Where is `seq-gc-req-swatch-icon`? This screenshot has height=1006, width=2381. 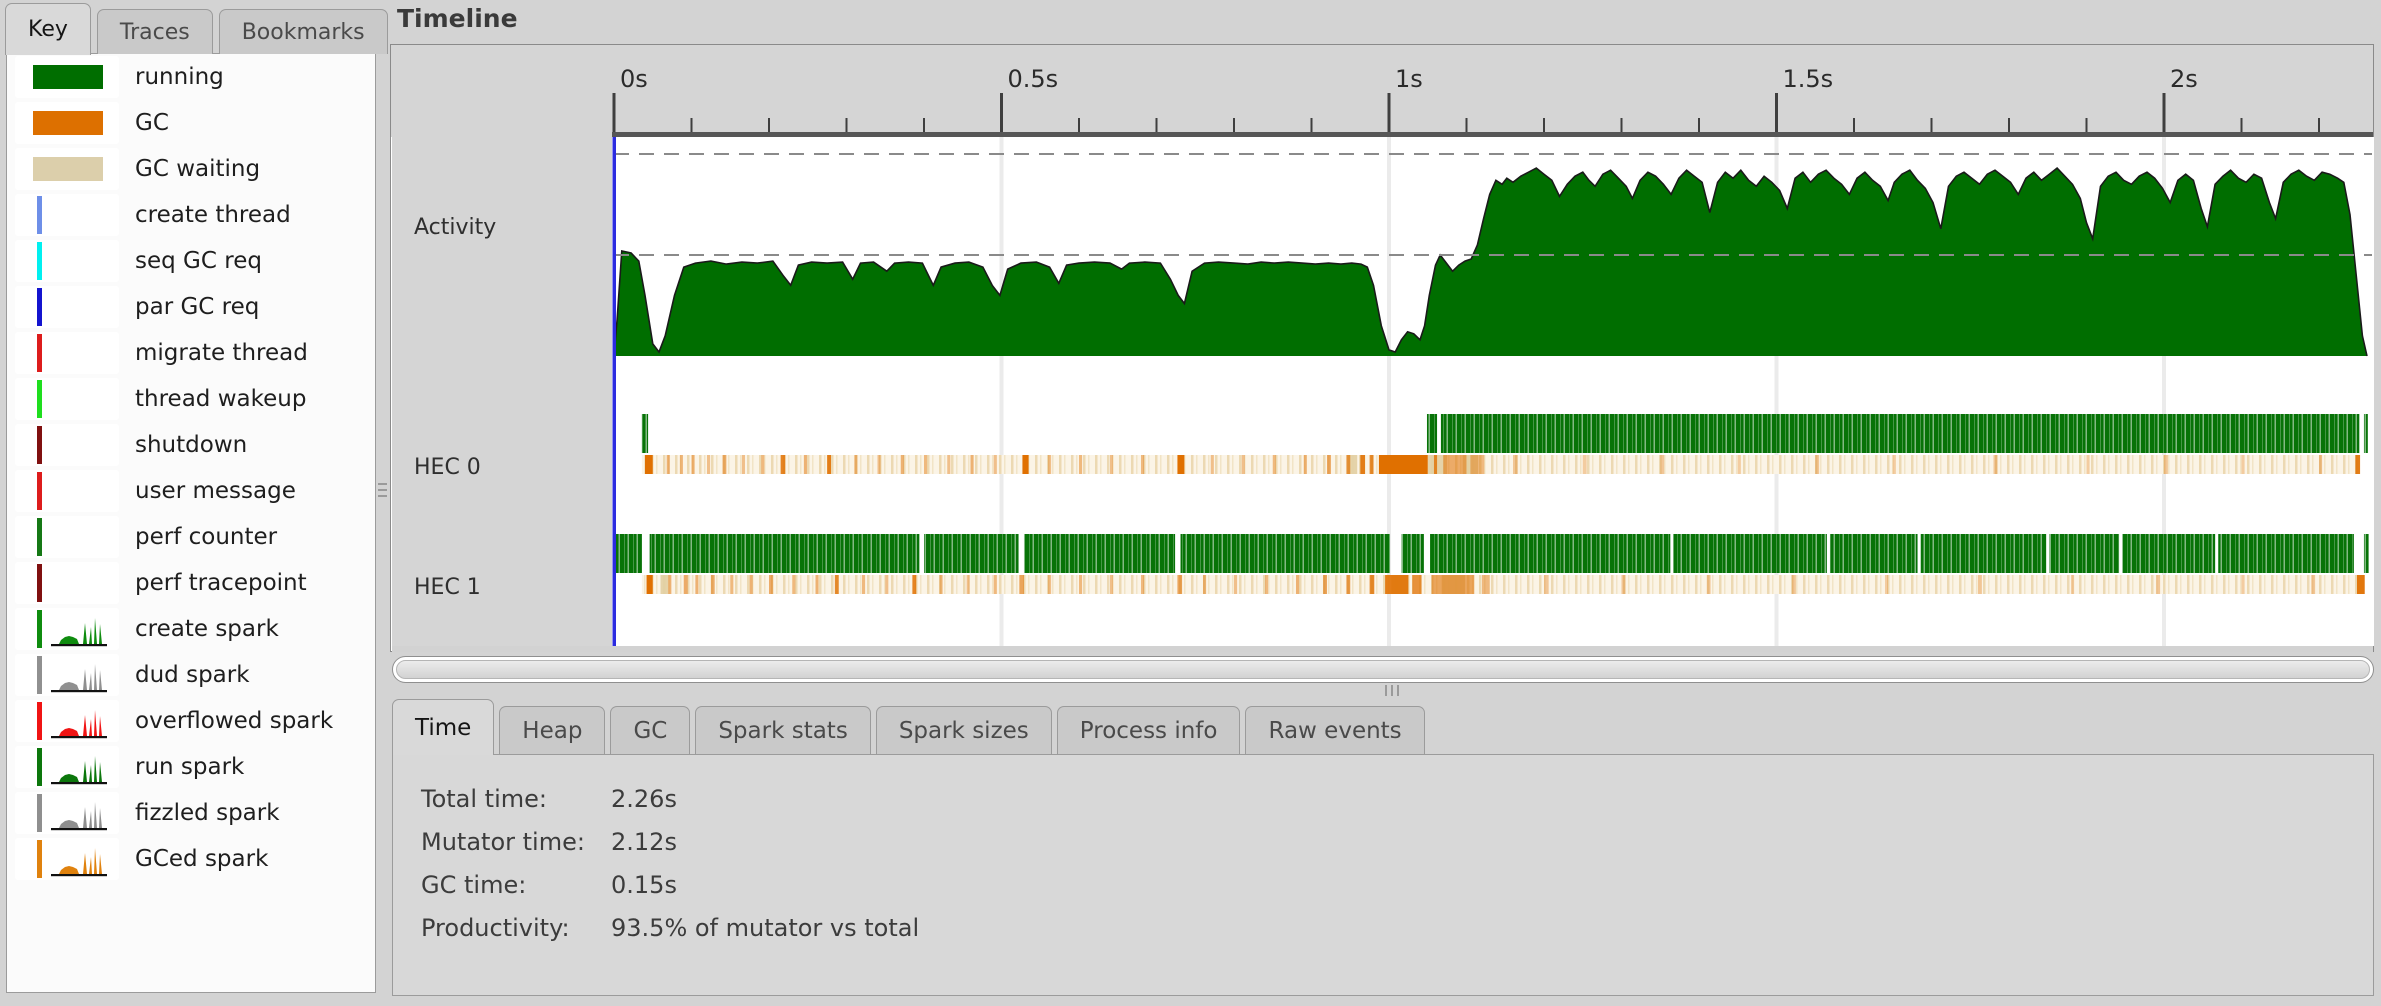
seq-gc-req-swatch-icon is located at coordinates (67, 261).